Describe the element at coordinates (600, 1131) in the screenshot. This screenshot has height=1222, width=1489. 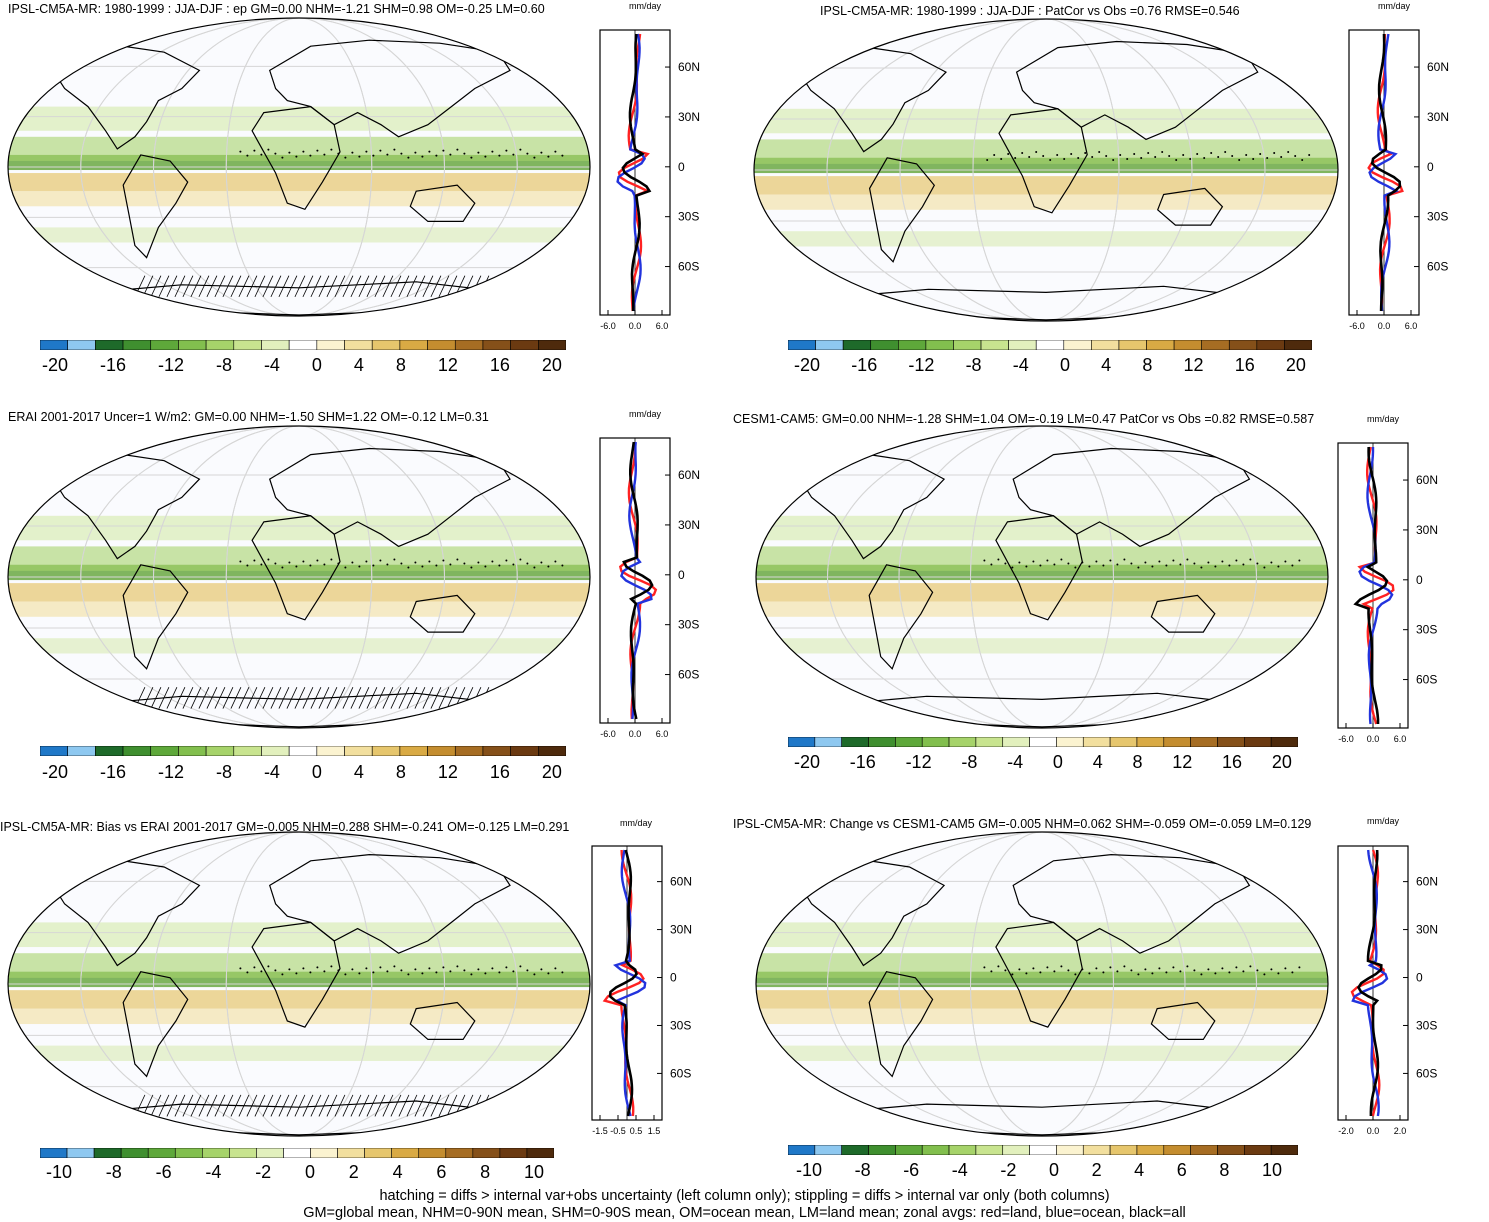
I see `zonal-xtick-label: -1.5` at that location.